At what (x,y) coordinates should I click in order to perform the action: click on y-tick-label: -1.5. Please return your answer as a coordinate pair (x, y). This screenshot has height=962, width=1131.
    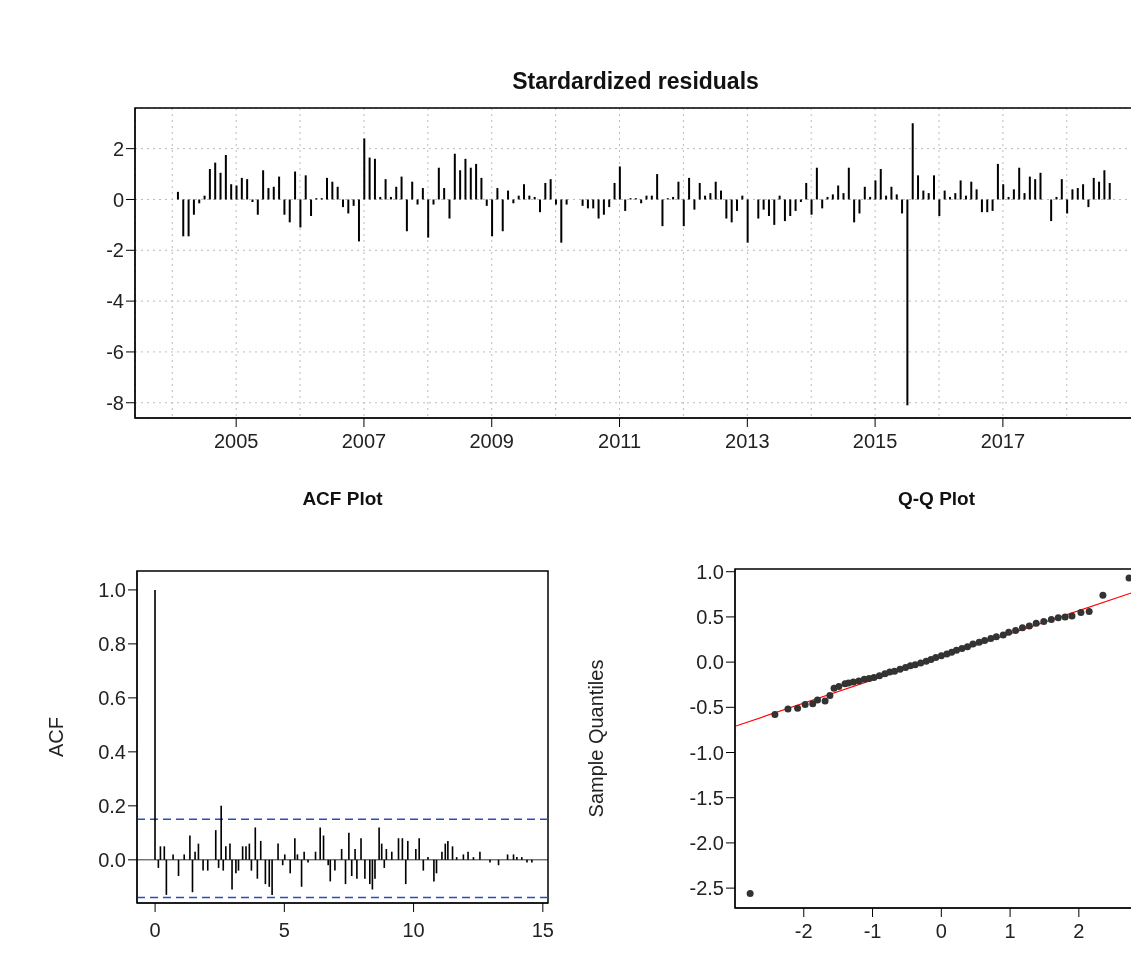
    Looking at the image, I should click on (706, 797).